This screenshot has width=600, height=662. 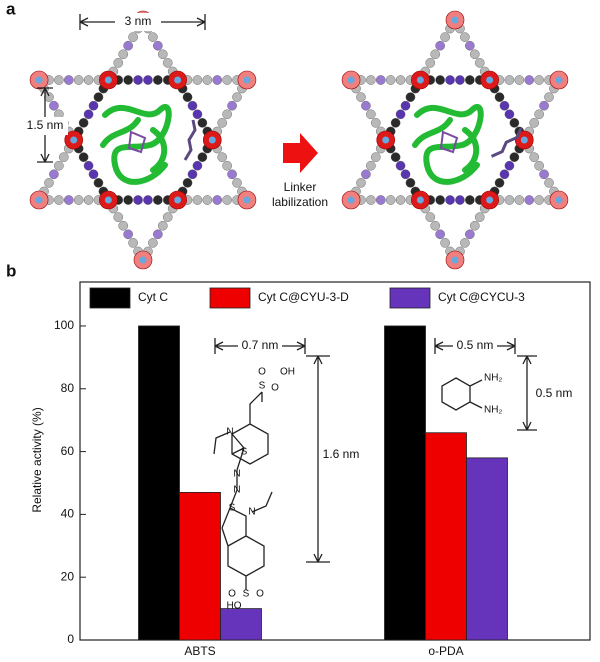 What do you see at coordinates (462, 394) in the screenshot?
I see `opda-bonds` at bounding box center [462, 394].